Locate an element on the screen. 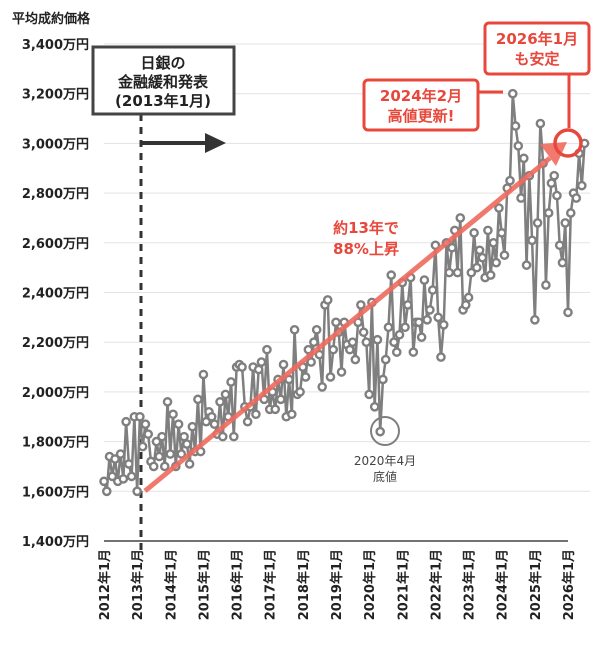 Image resolution: width=600 pixels, height=647 pixels. x-tick-label: 2025年1月 is located at coordinates (536, 584).